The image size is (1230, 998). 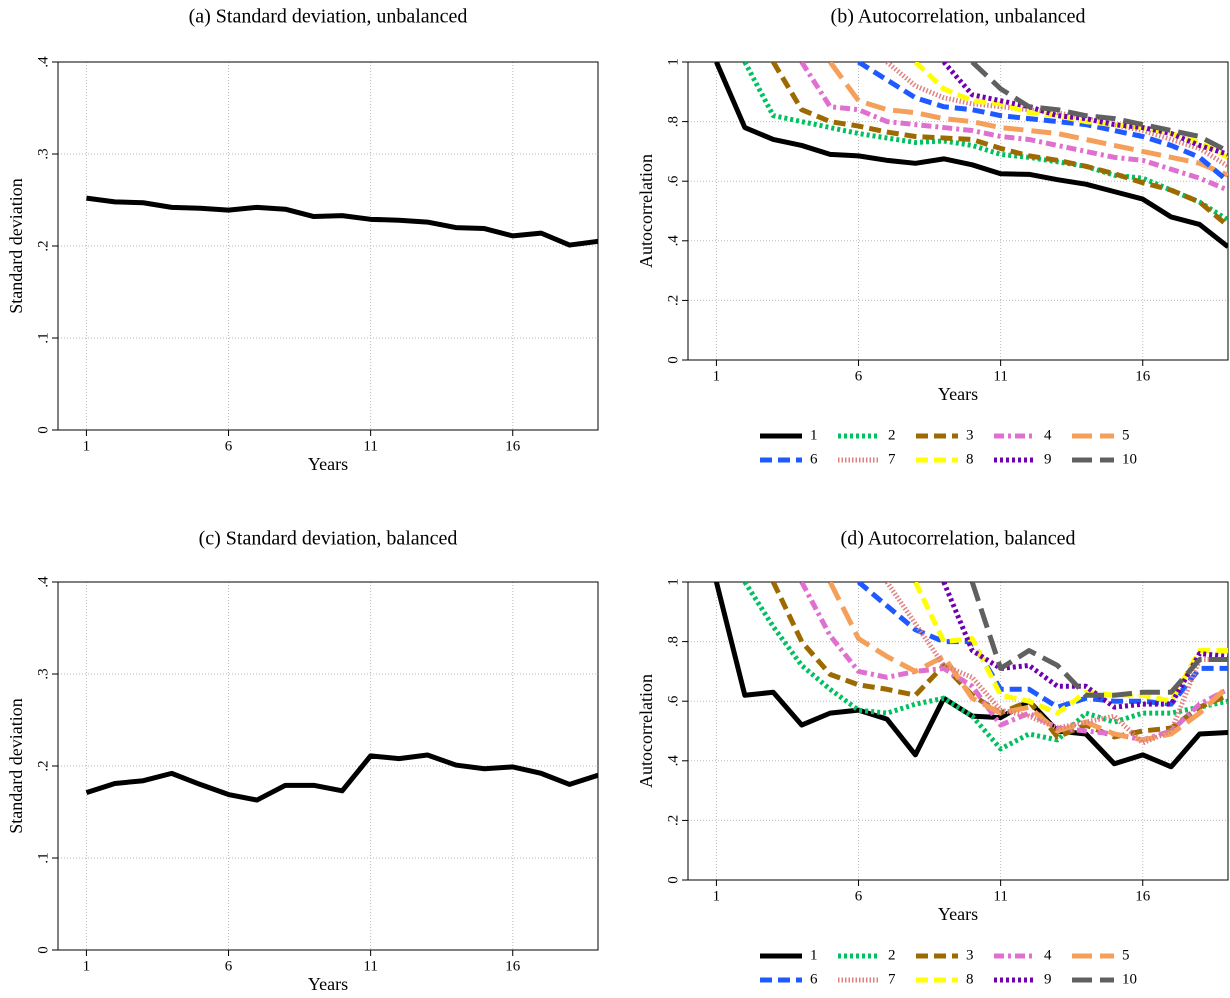 What do you see at coordinates (958, 17) in the screenshot?
I see `panel-title: (b) Autocorrelation, unbalanced` at bounding box center [958, 17].